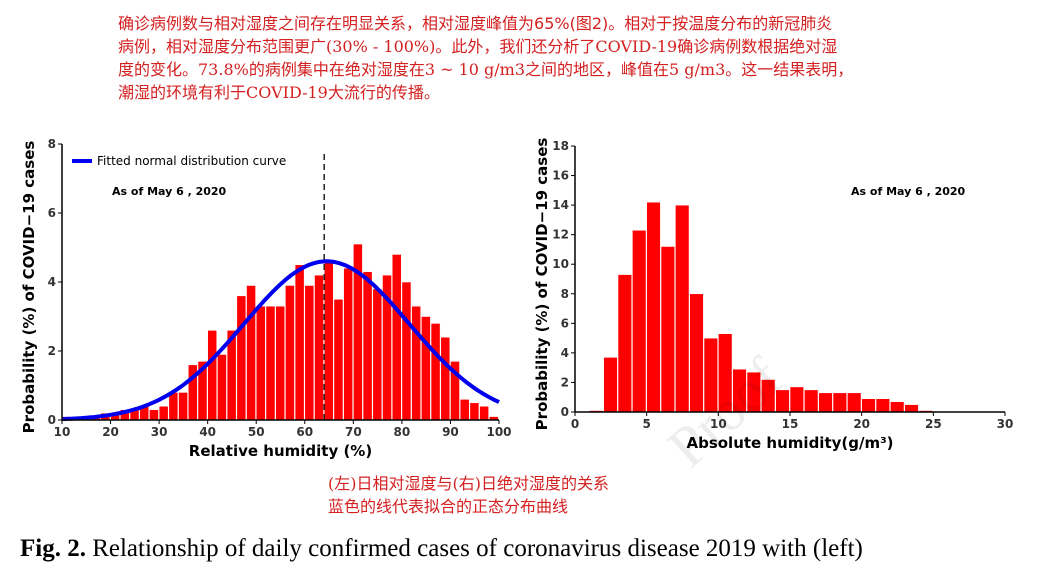  Describe the element at coordinates (279, 92) in the screenshot. I see `annotation-line-4: 潮湿的环境有利于COVID-19大流行的传播。` at that location.